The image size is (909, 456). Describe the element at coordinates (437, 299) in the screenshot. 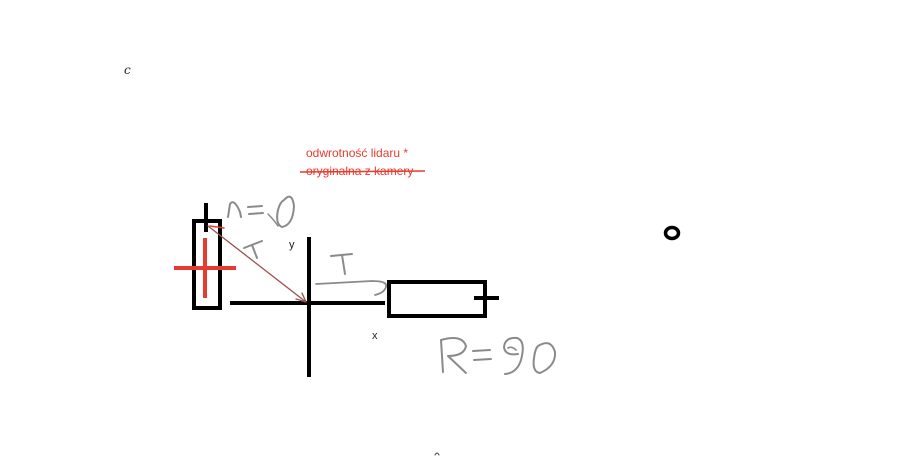

I see `right-sensor-box` at that location.